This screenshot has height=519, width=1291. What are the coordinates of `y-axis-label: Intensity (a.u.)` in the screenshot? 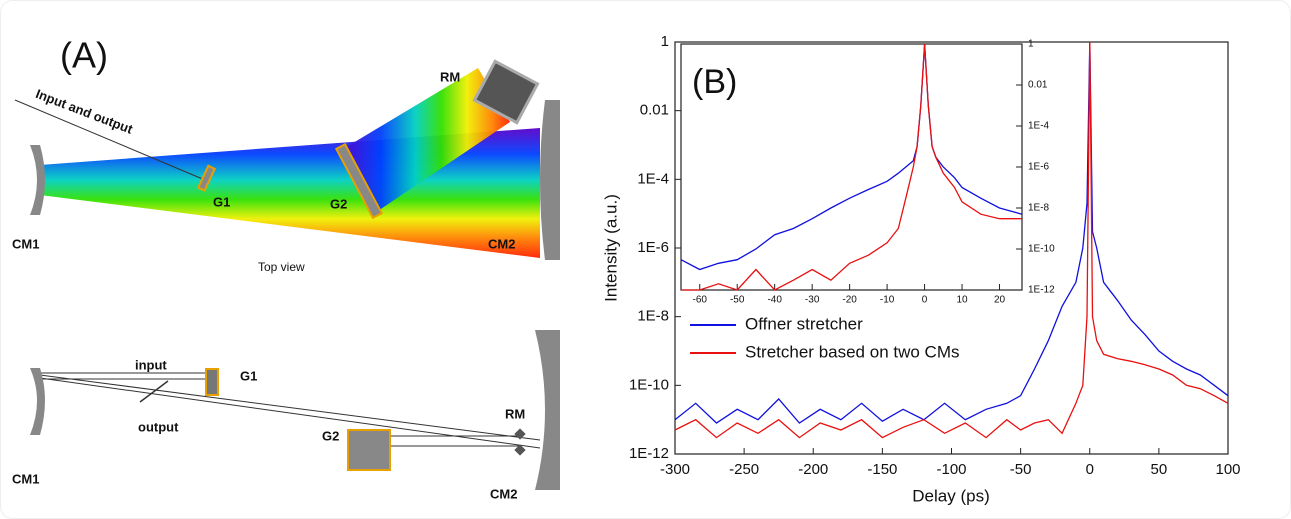 It's located at (610, 248).